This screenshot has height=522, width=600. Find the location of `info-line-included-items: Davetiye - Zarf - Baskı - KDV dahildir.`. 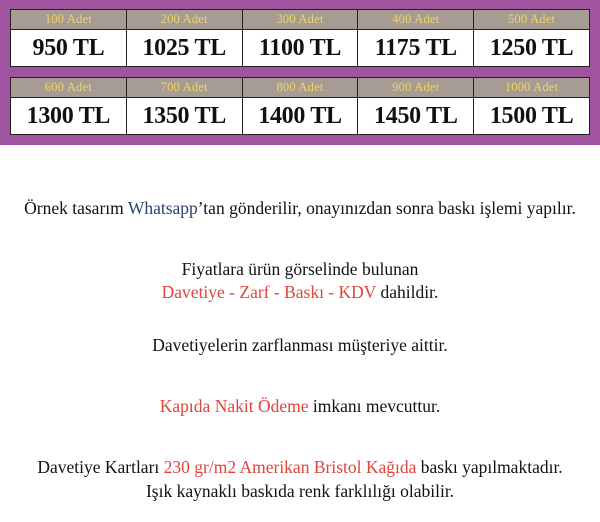

info-line-included-items: Davetiye - Zarf - Baskı - KDV dahildir. is located at coordinates (300, 292).